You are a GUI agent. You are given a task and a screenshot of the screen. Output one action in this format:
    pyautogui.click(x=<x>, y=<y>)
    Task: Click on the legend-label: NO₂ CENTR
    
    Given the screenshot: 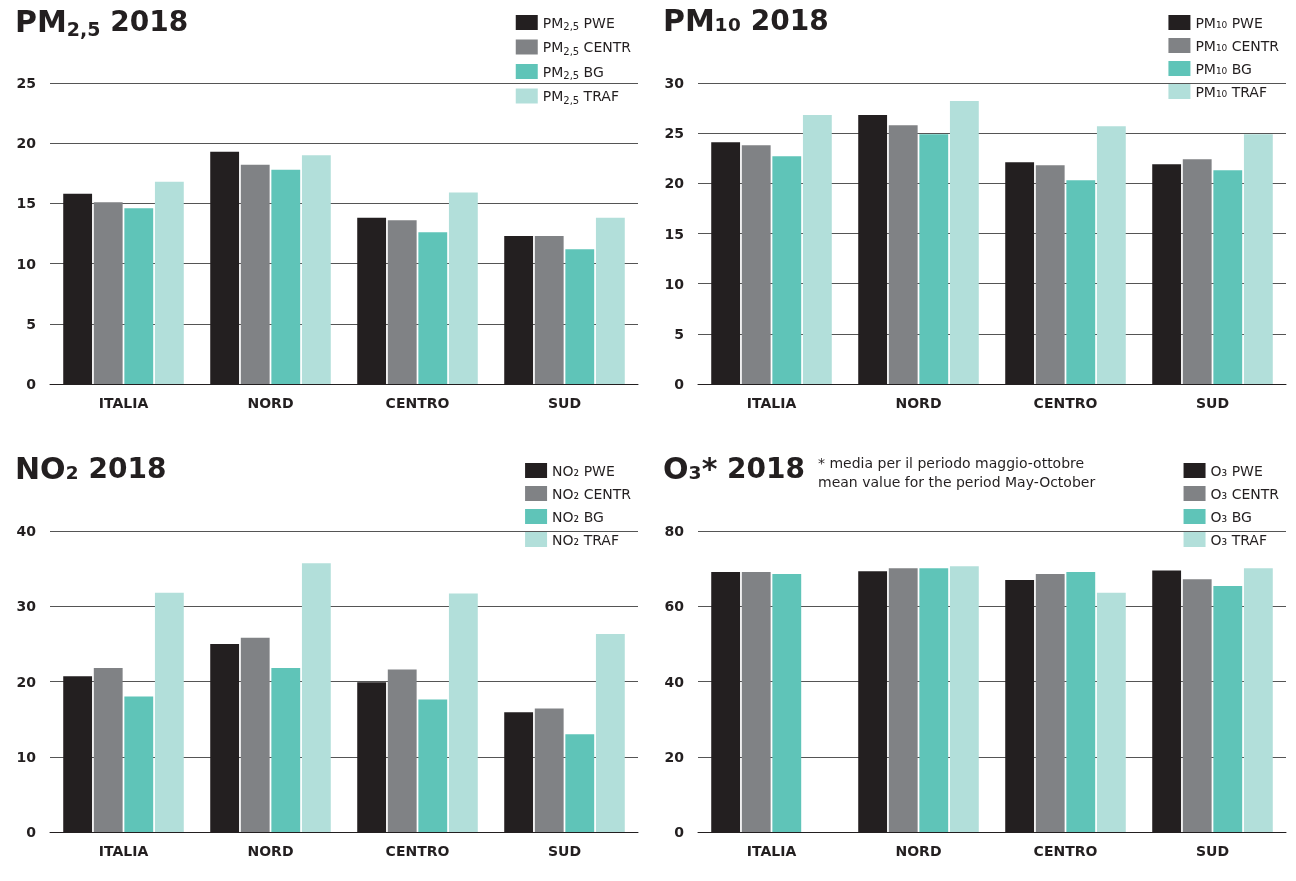 What is the action you would take?
    pyautogui.click(x=592, y=493)
    